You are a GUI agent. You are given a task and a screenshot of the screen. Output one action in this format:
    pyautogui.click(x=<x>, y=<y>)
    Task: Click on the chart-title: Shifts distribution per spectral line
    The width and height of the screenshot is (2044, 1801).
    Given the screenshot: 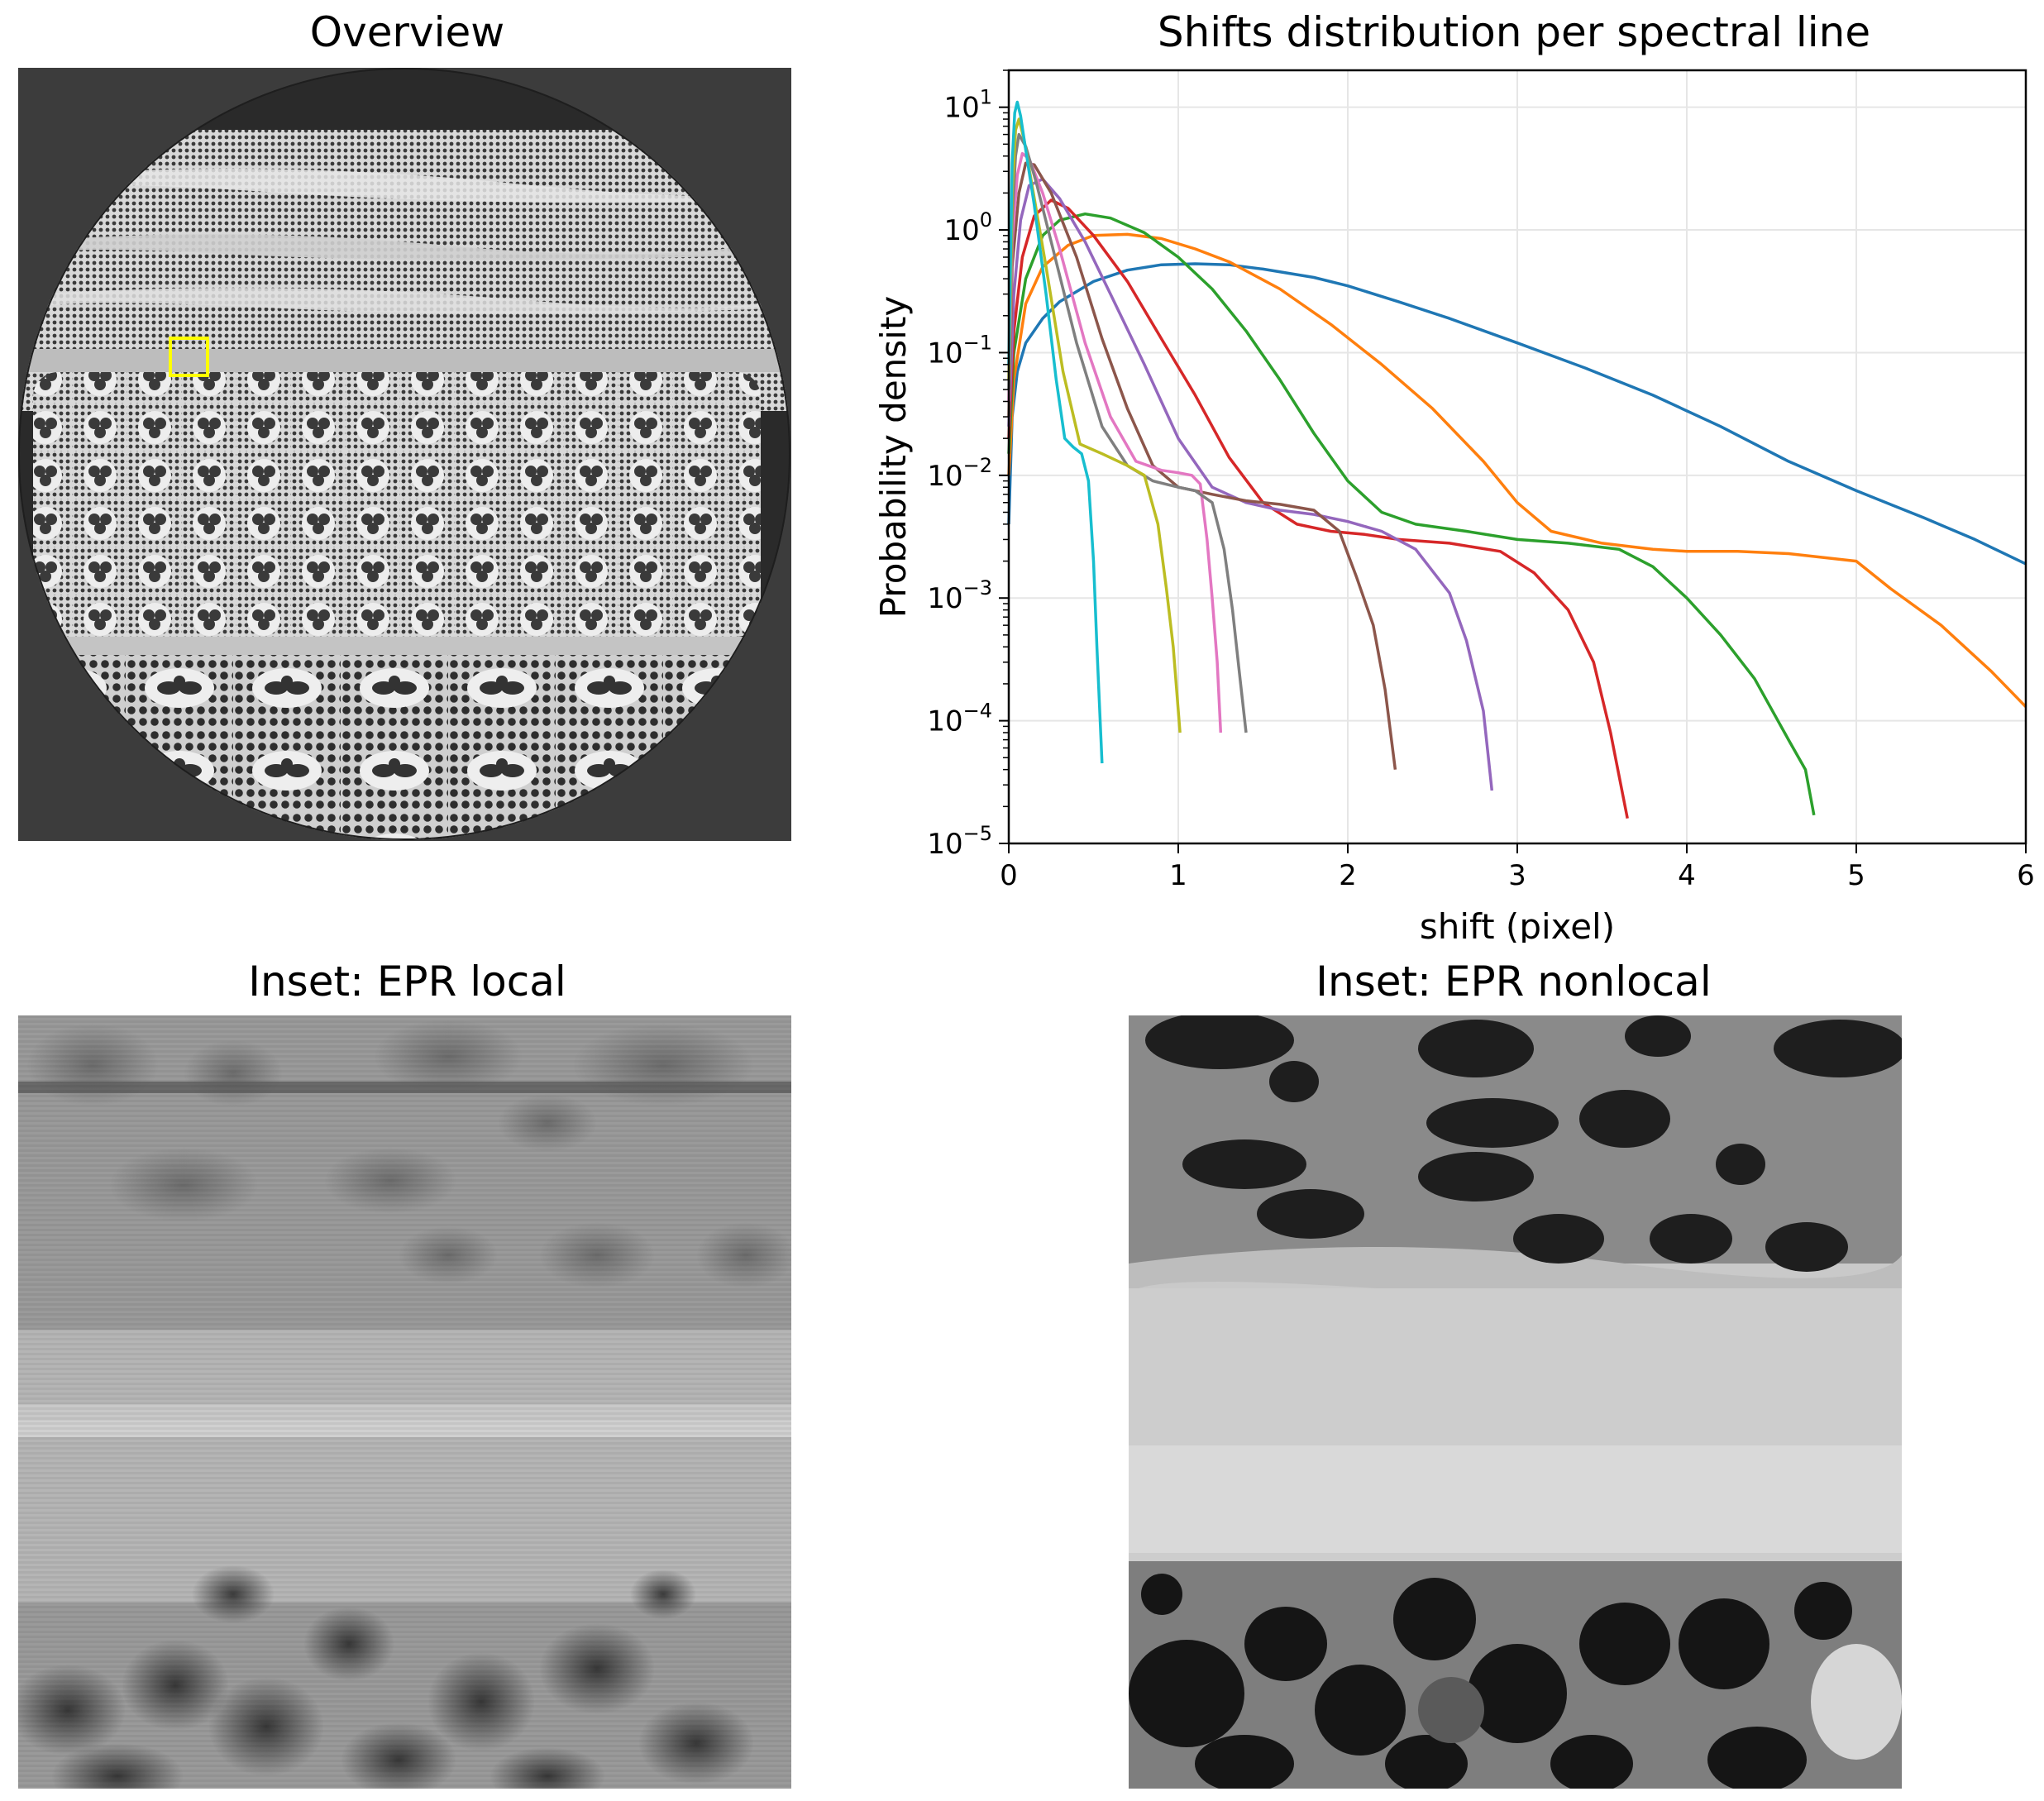 What is the action you would take?
    pyautogui.click(x=1514, y=32)
    